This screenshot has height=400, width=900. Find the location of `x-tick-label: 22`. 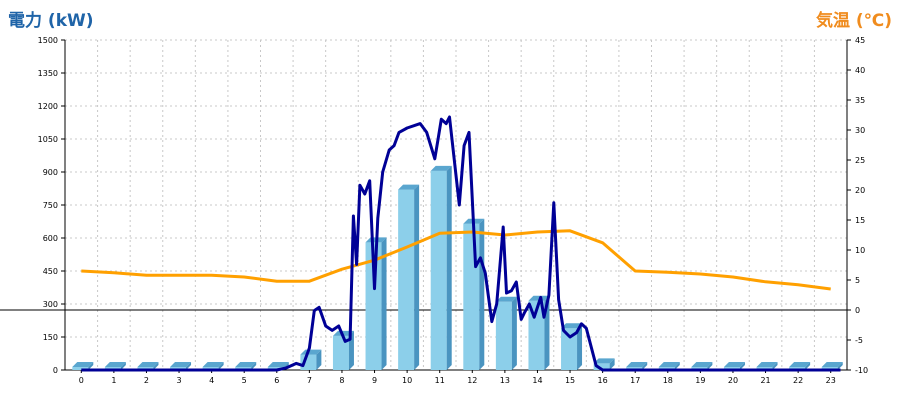

x-tick-label: 22 is located at coordinates (798, 380).